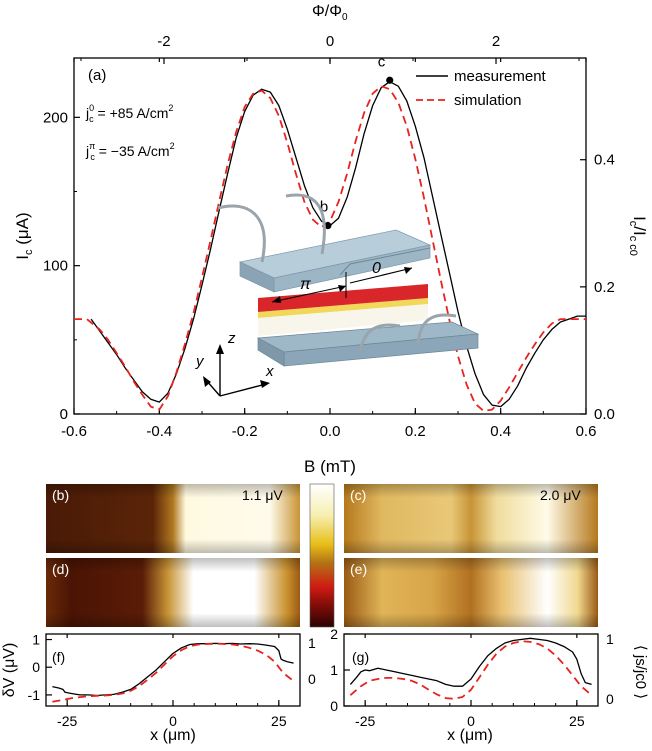  What do you see at coordinates (496, 41) in the screenshot?
I see `top-tick-label: 2` at bounding box center [496, 41].